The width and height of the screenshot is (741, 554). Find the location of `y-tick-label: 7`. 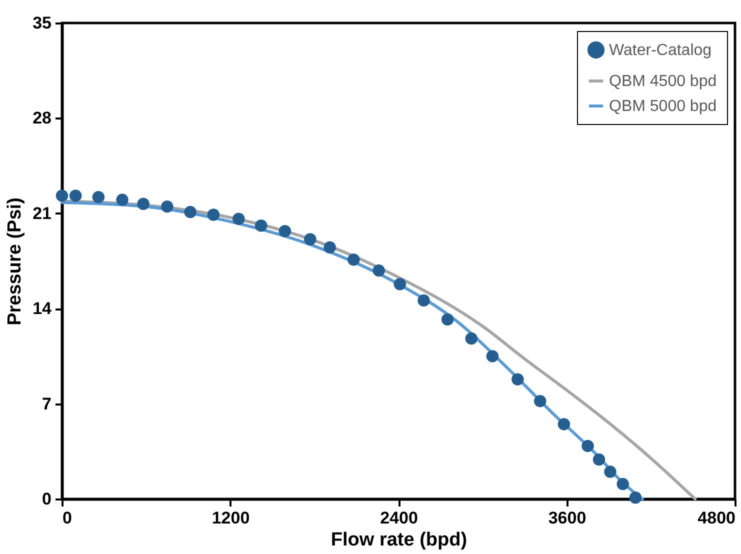

y-tick-label: 7 is located at coordinates (47, 404).